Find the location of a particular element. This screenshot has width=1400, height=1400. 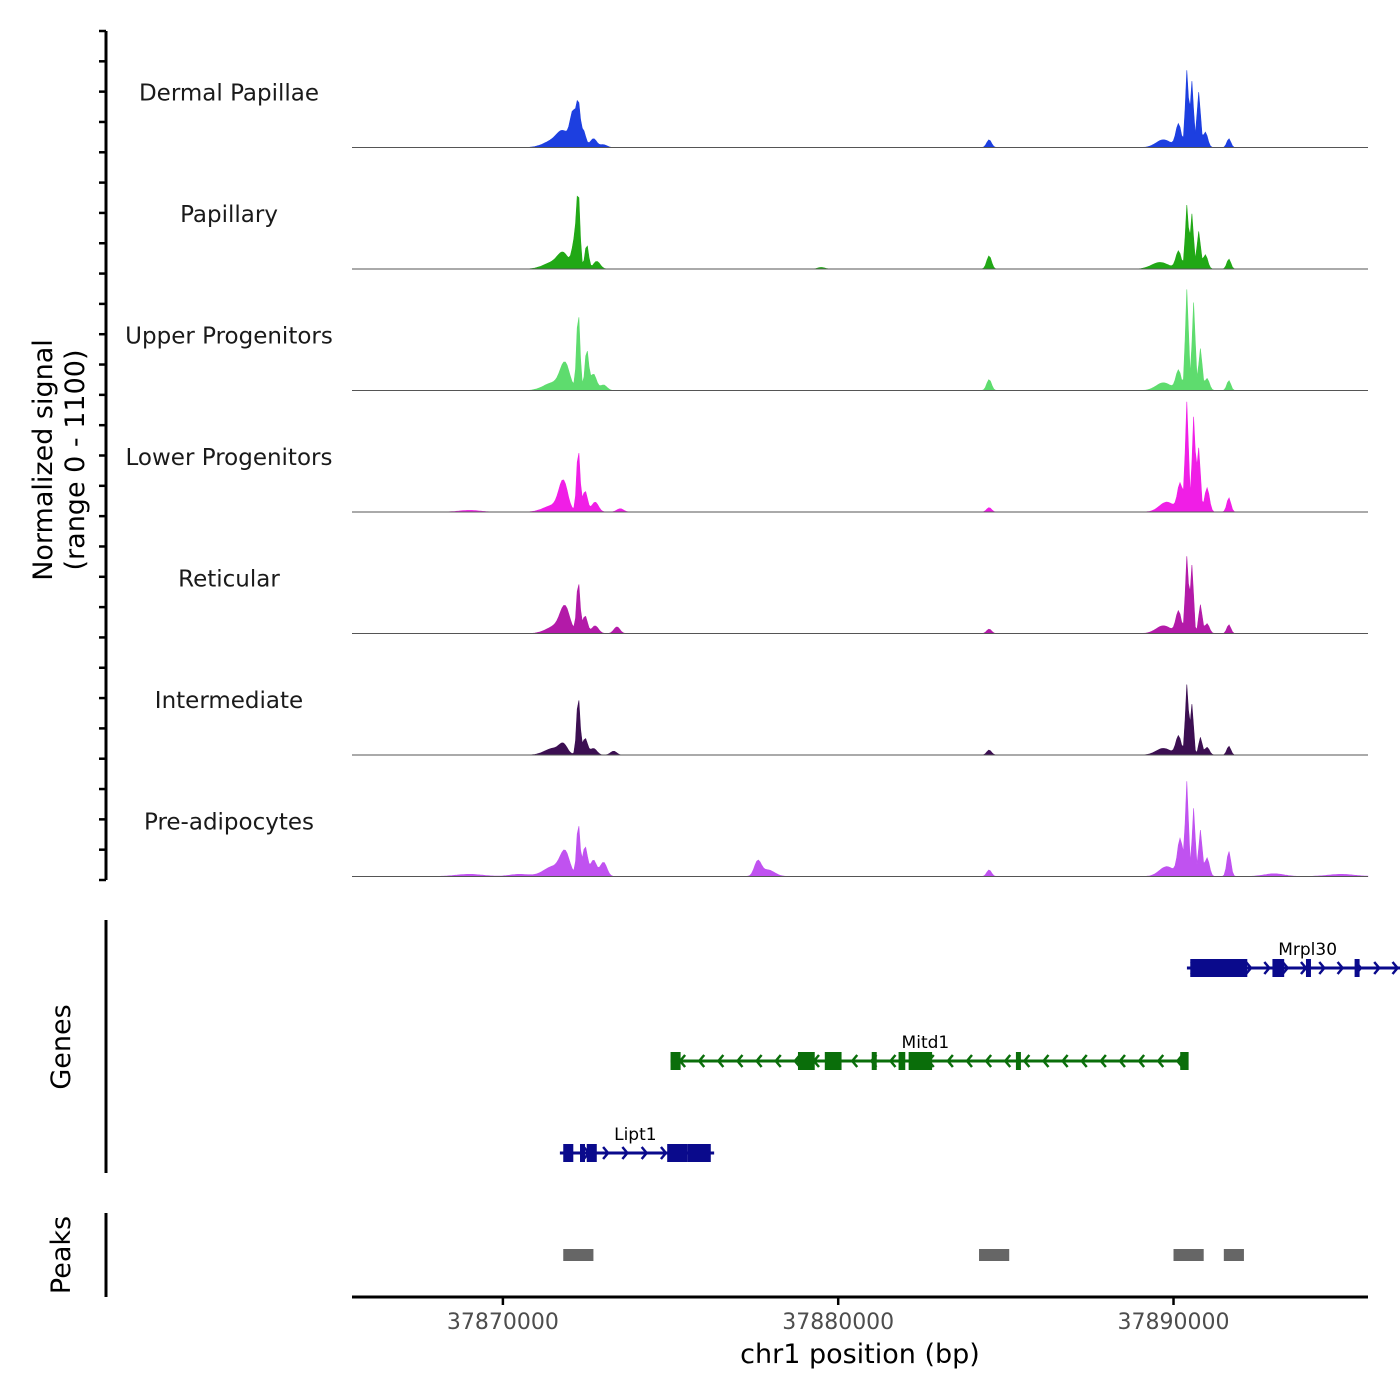

gene-label: Lipt1 is located at coordinates (635, 1135).